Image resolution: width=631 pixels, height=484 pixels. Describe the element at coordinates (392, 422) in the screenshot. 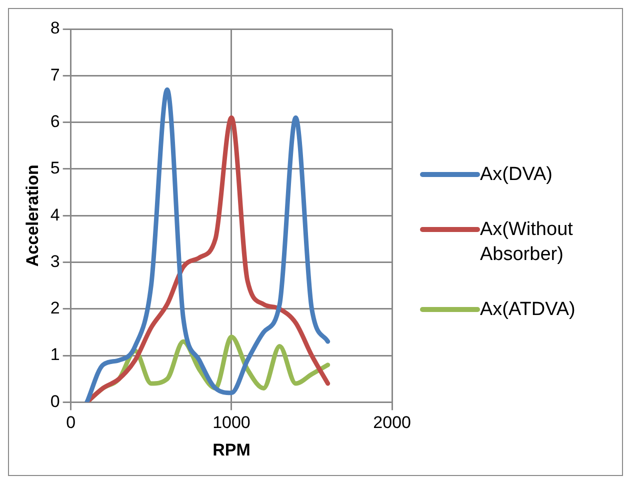

I see `x-tick-label: 2000` at that location.